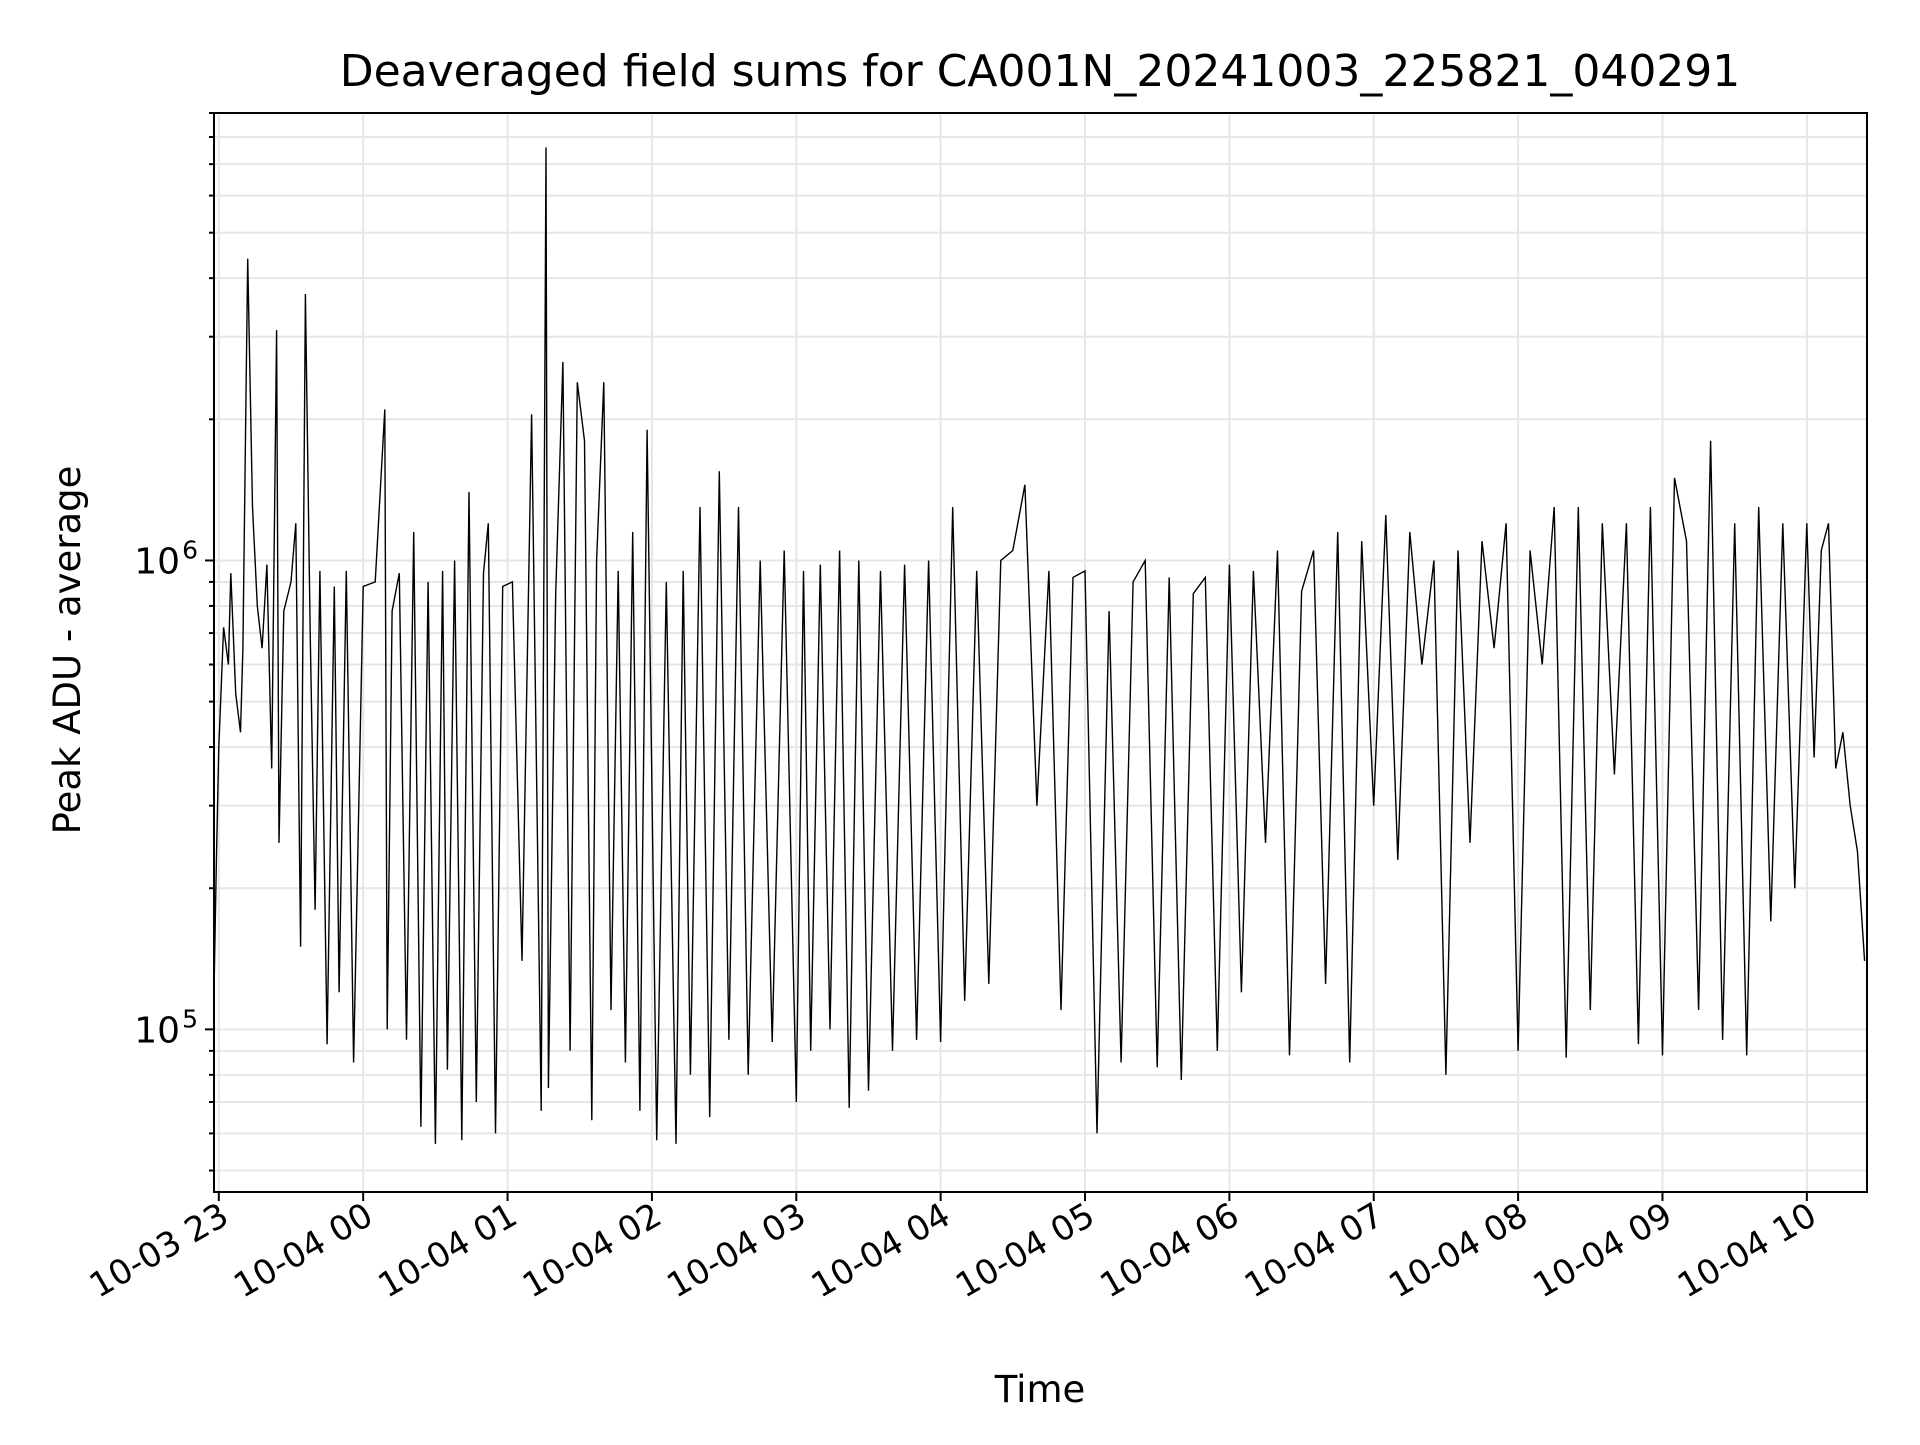  Describe the element at coordinates (190, 549) in the screenshot. I see `y-tick-exponent: 6` at that location.